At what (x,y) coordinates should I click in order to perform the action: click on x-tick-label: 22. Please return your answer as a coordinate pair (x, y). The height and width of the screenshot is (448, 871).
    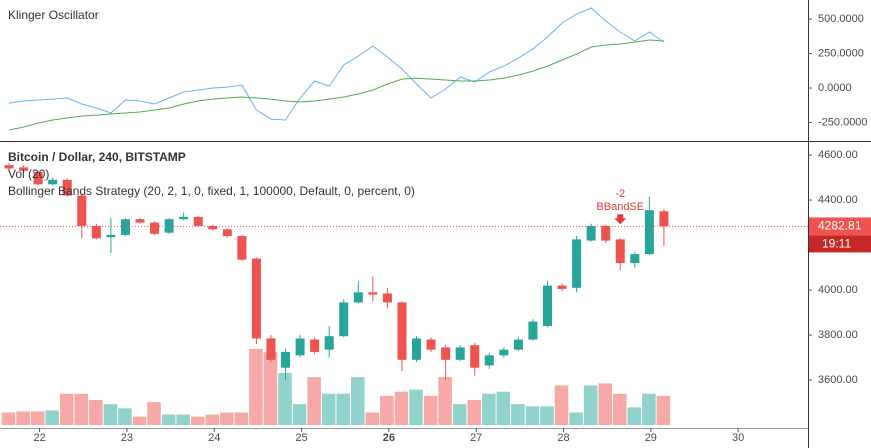
    Looking at the image, I should click on (39, 438).